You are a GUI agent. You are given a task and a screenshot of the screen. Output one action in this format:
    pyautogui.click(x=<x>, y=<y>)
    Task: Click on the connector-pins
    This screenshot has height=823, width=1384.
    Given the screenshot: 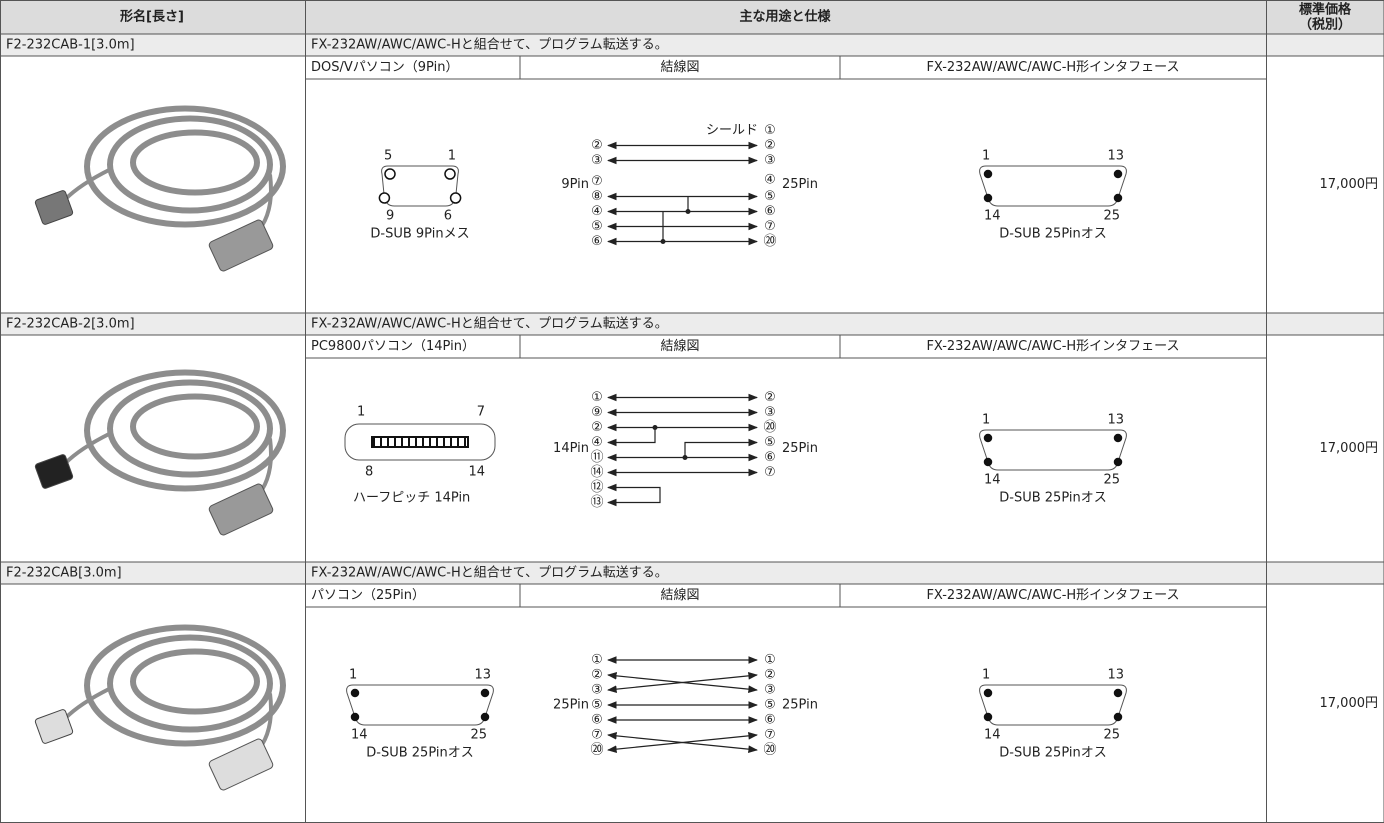 What is the action you would take?
    pyautogui.click(x=420, y=442)
    